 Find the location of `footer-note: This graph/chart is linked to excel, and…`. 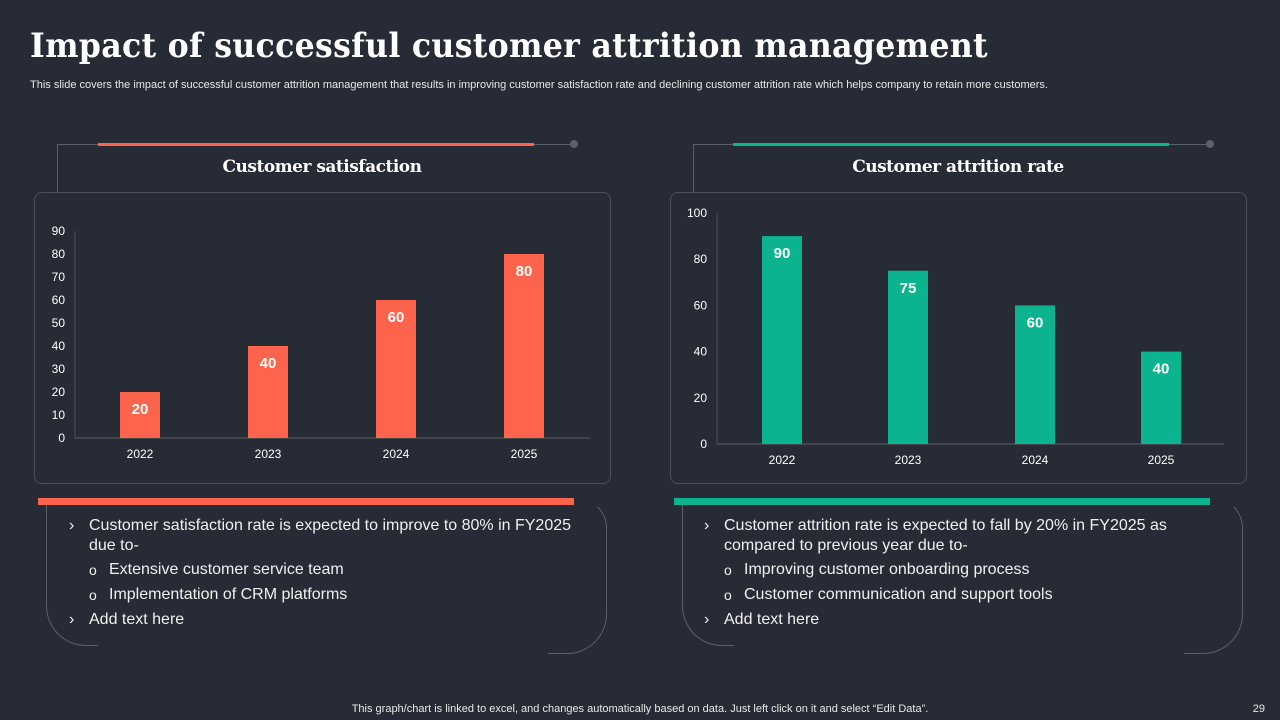

footer-note: This graph/chart is linked to excel, and… is located at coordinates (640, 709).